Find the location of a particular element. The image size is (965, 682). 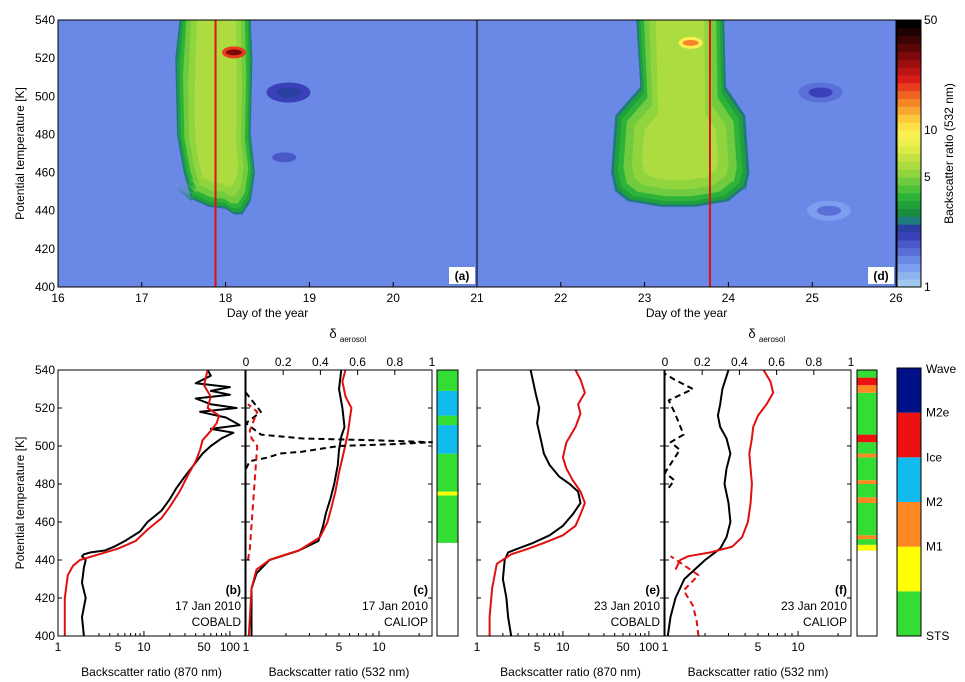

x-tick-label: 50 is located at coordinates (623, 647).